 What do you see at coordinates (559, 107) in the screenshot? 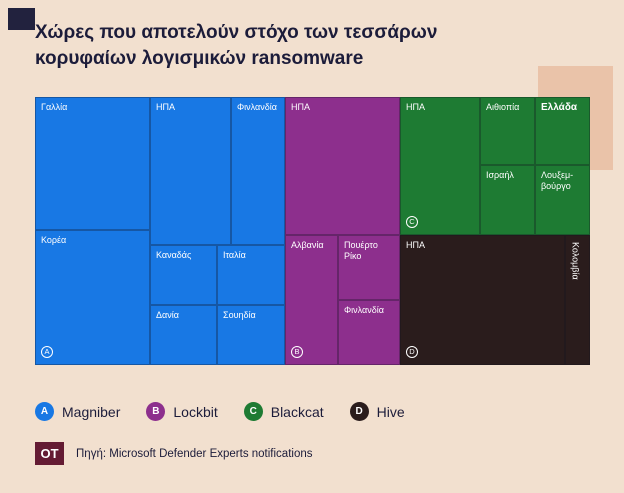
I see `cell-label-highlighted: Ελλάδα` at bounding box center [559, 107].